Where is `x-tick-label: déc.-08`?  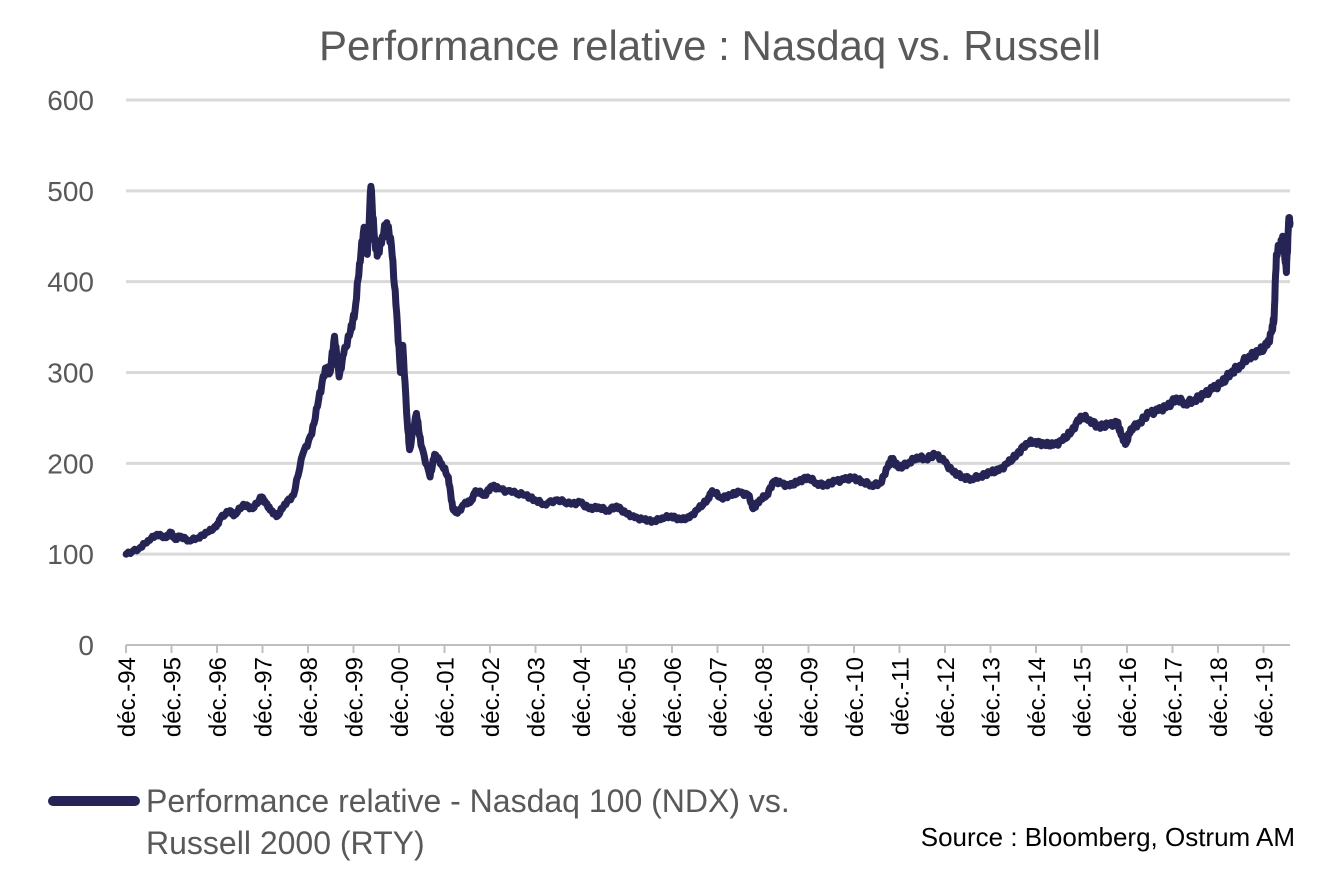 x-tick-label: déc.-08 is located at coordinates (764, 697).